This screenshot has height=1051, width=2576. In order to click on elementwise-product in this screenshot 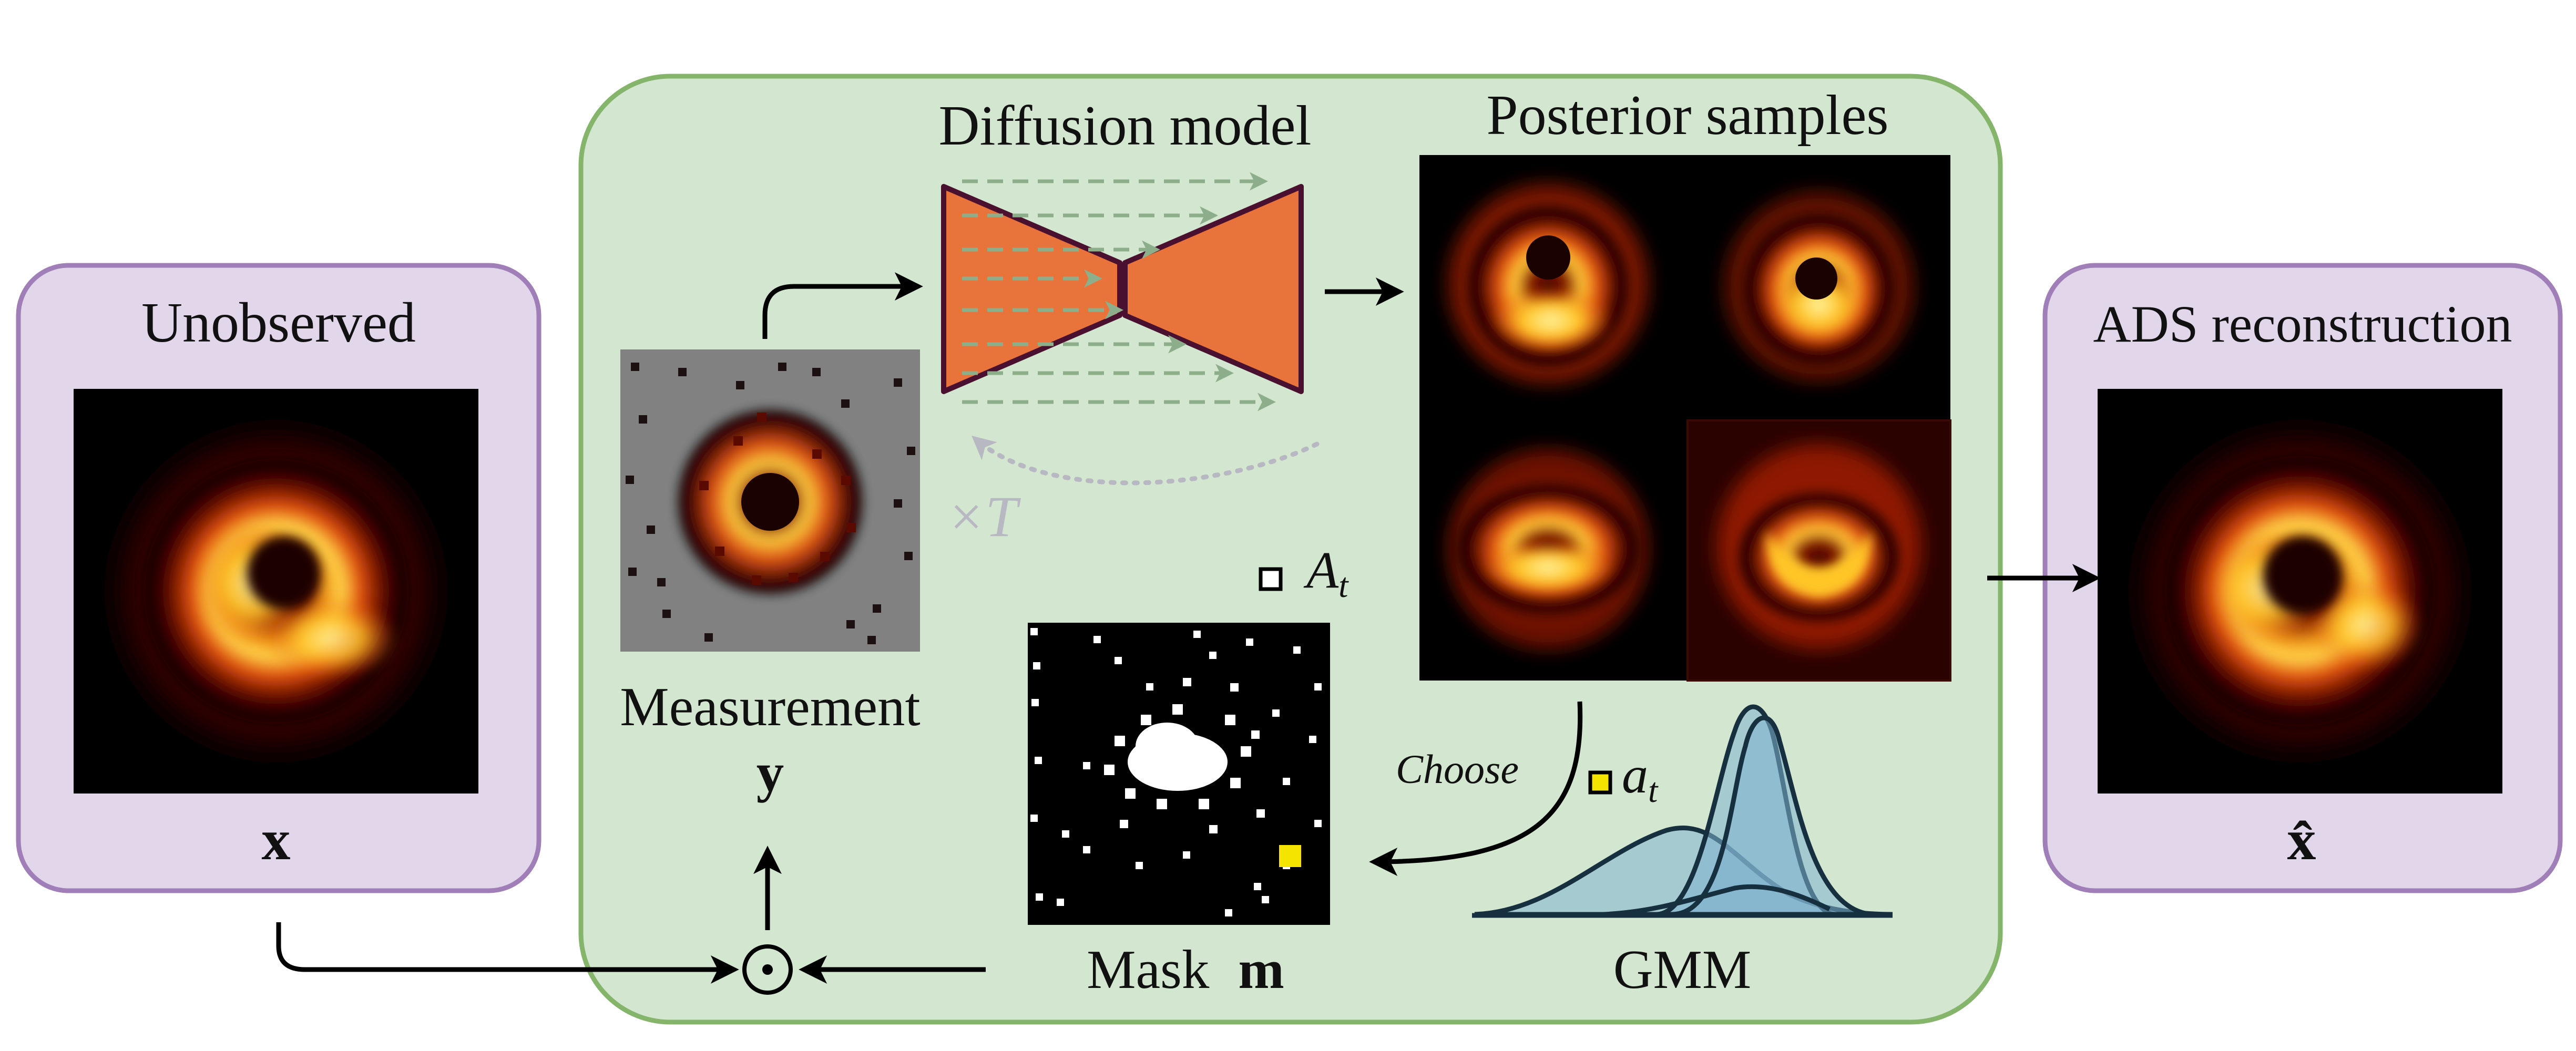, I will do `click(767, 969)`.